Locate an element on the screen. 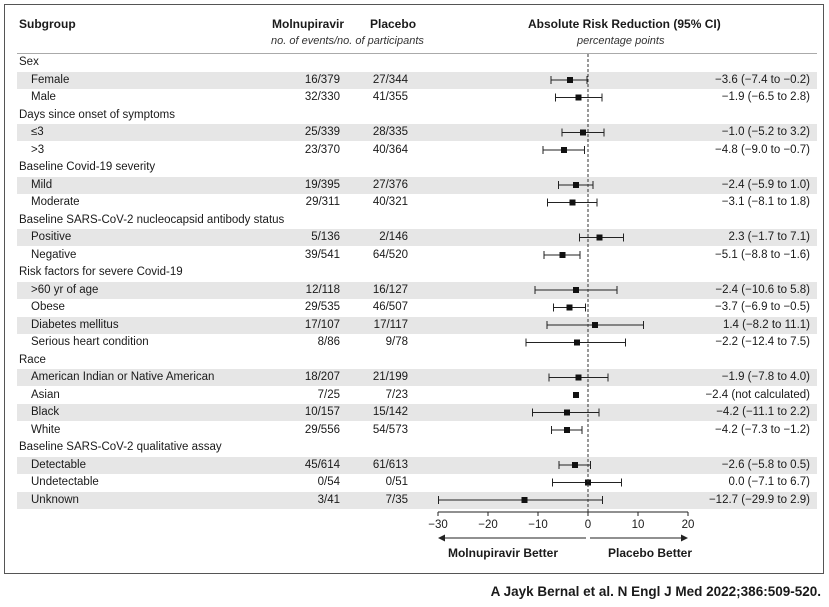 The image size is (829, 607). group-label: Race is located at coordinates (32, 359).